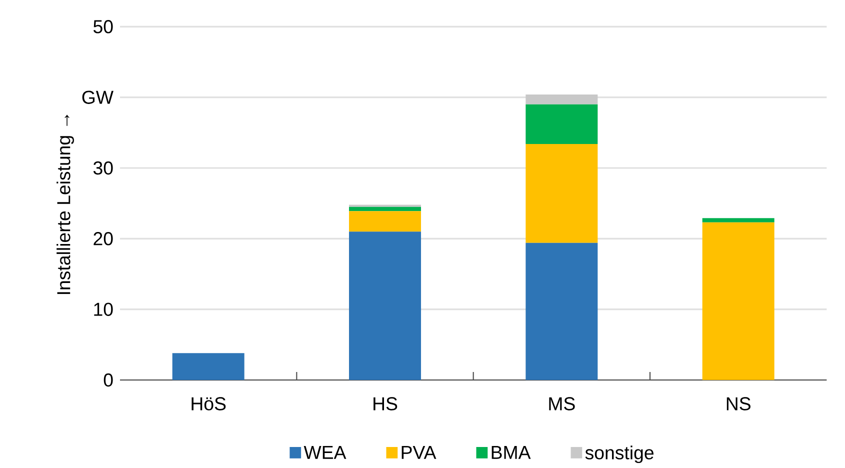  What do you see at coordinates (103, 27) in the screenshot?
I see `y-tick-label: 50` at bounding box center [103, 27].